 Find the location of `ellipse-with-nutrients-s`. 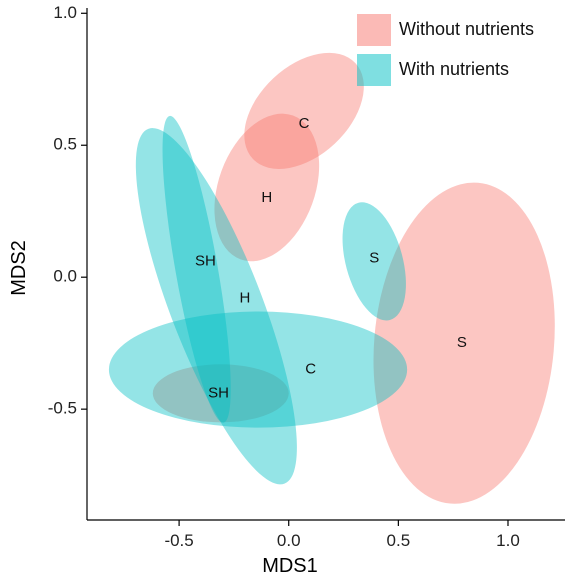

ellipse-with-nutrients-s is located at coordinates (374, 261).